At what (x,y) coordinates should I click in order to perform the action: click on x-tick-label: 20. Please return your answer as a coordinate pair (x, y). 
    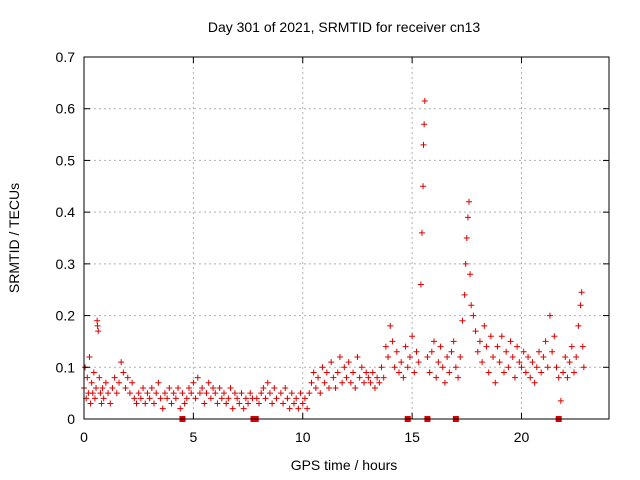
    Looking at the image, I should click on (522, 437).